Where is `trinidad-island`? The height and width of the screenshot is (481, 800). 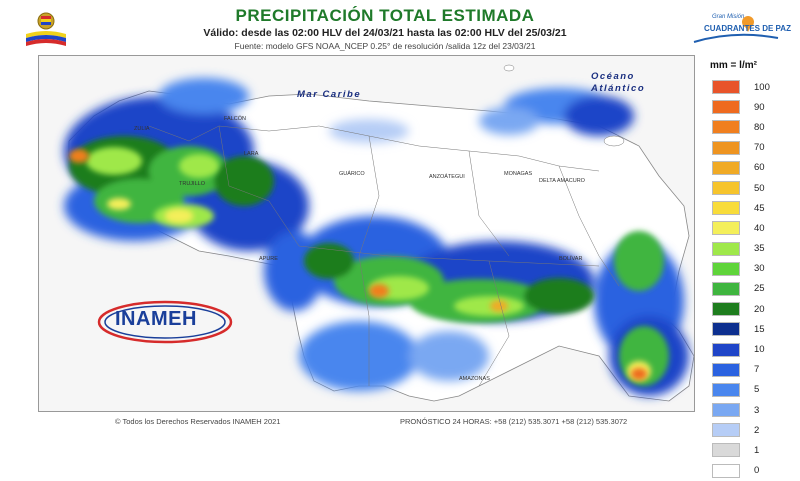 trinidad-island is located at coordinates (614, 141).